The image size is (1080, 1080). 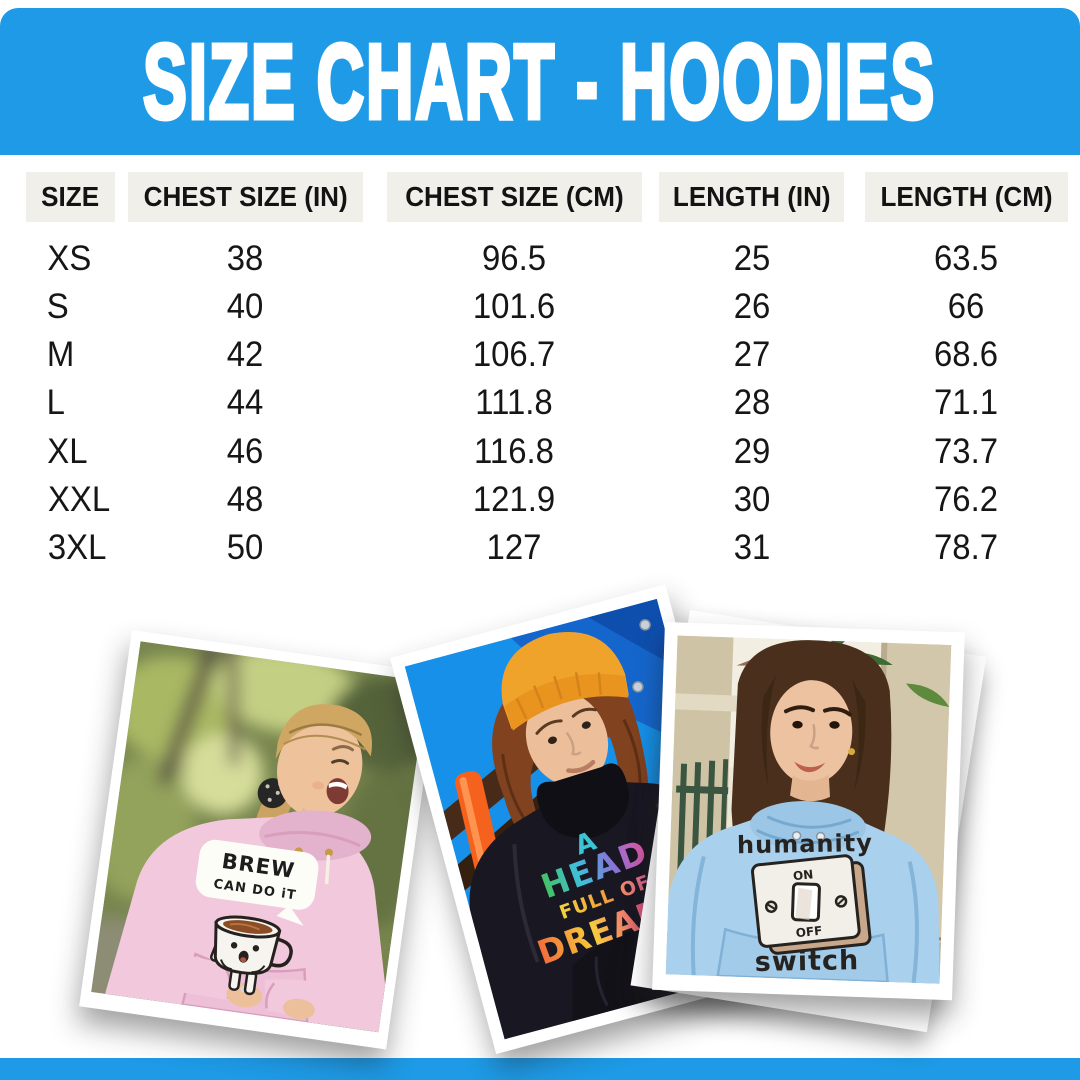 I want to click on table-cell: 101.6, so click(x=514, y=306).